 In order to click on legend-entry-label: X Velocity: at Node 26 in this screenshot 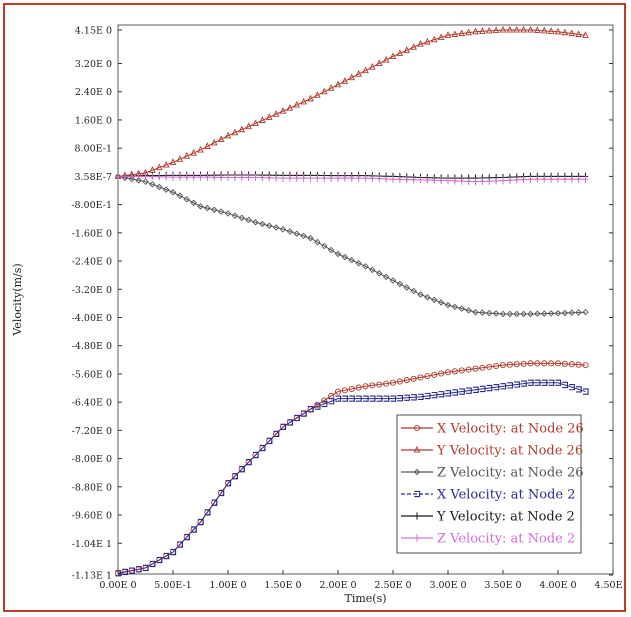, I will do `click(510, 429)`.